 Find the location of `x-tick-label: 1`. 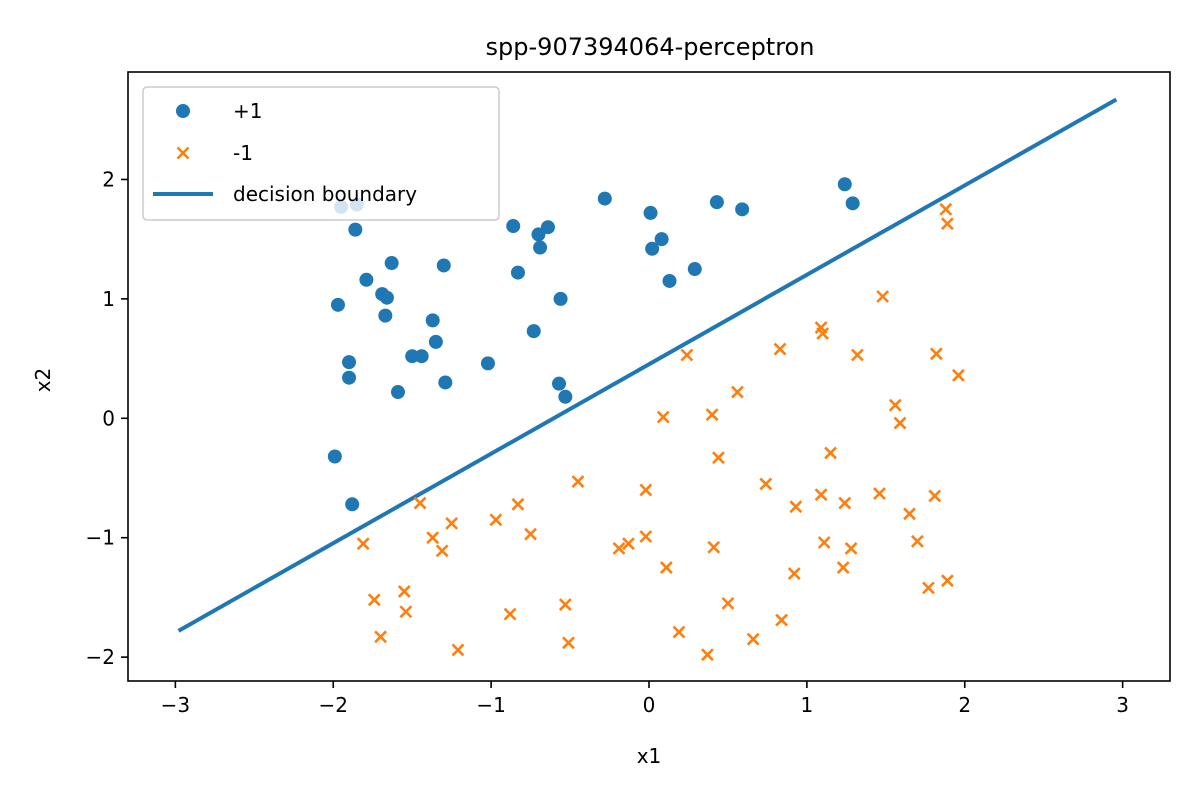

x-tick-label: 1 is located at coordinates (807, 705).